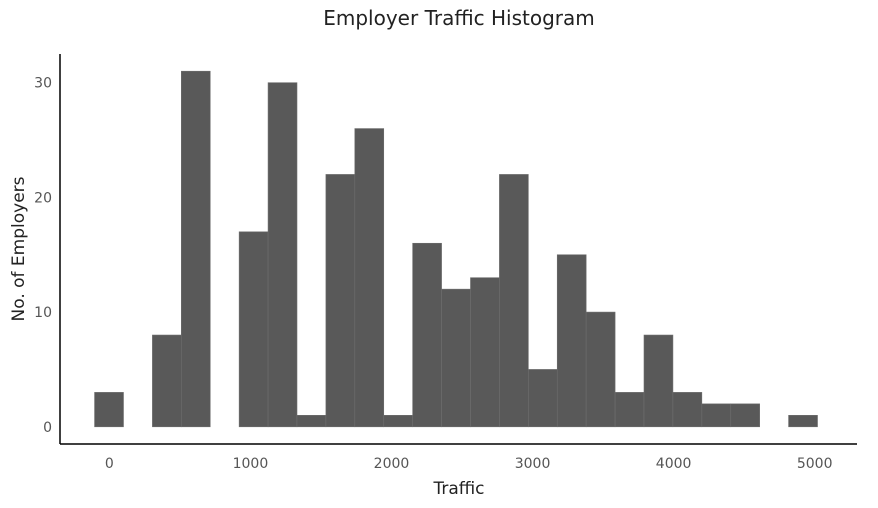 This screenshot has width=878, height=508. I want to click on x-tick-label: 5000, so click(815, 464).